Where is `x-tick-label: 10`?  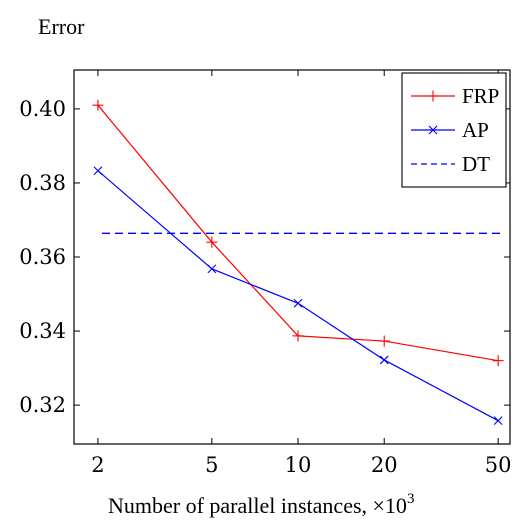
x-tick-label: 10 is located at coordinates (298, 465).